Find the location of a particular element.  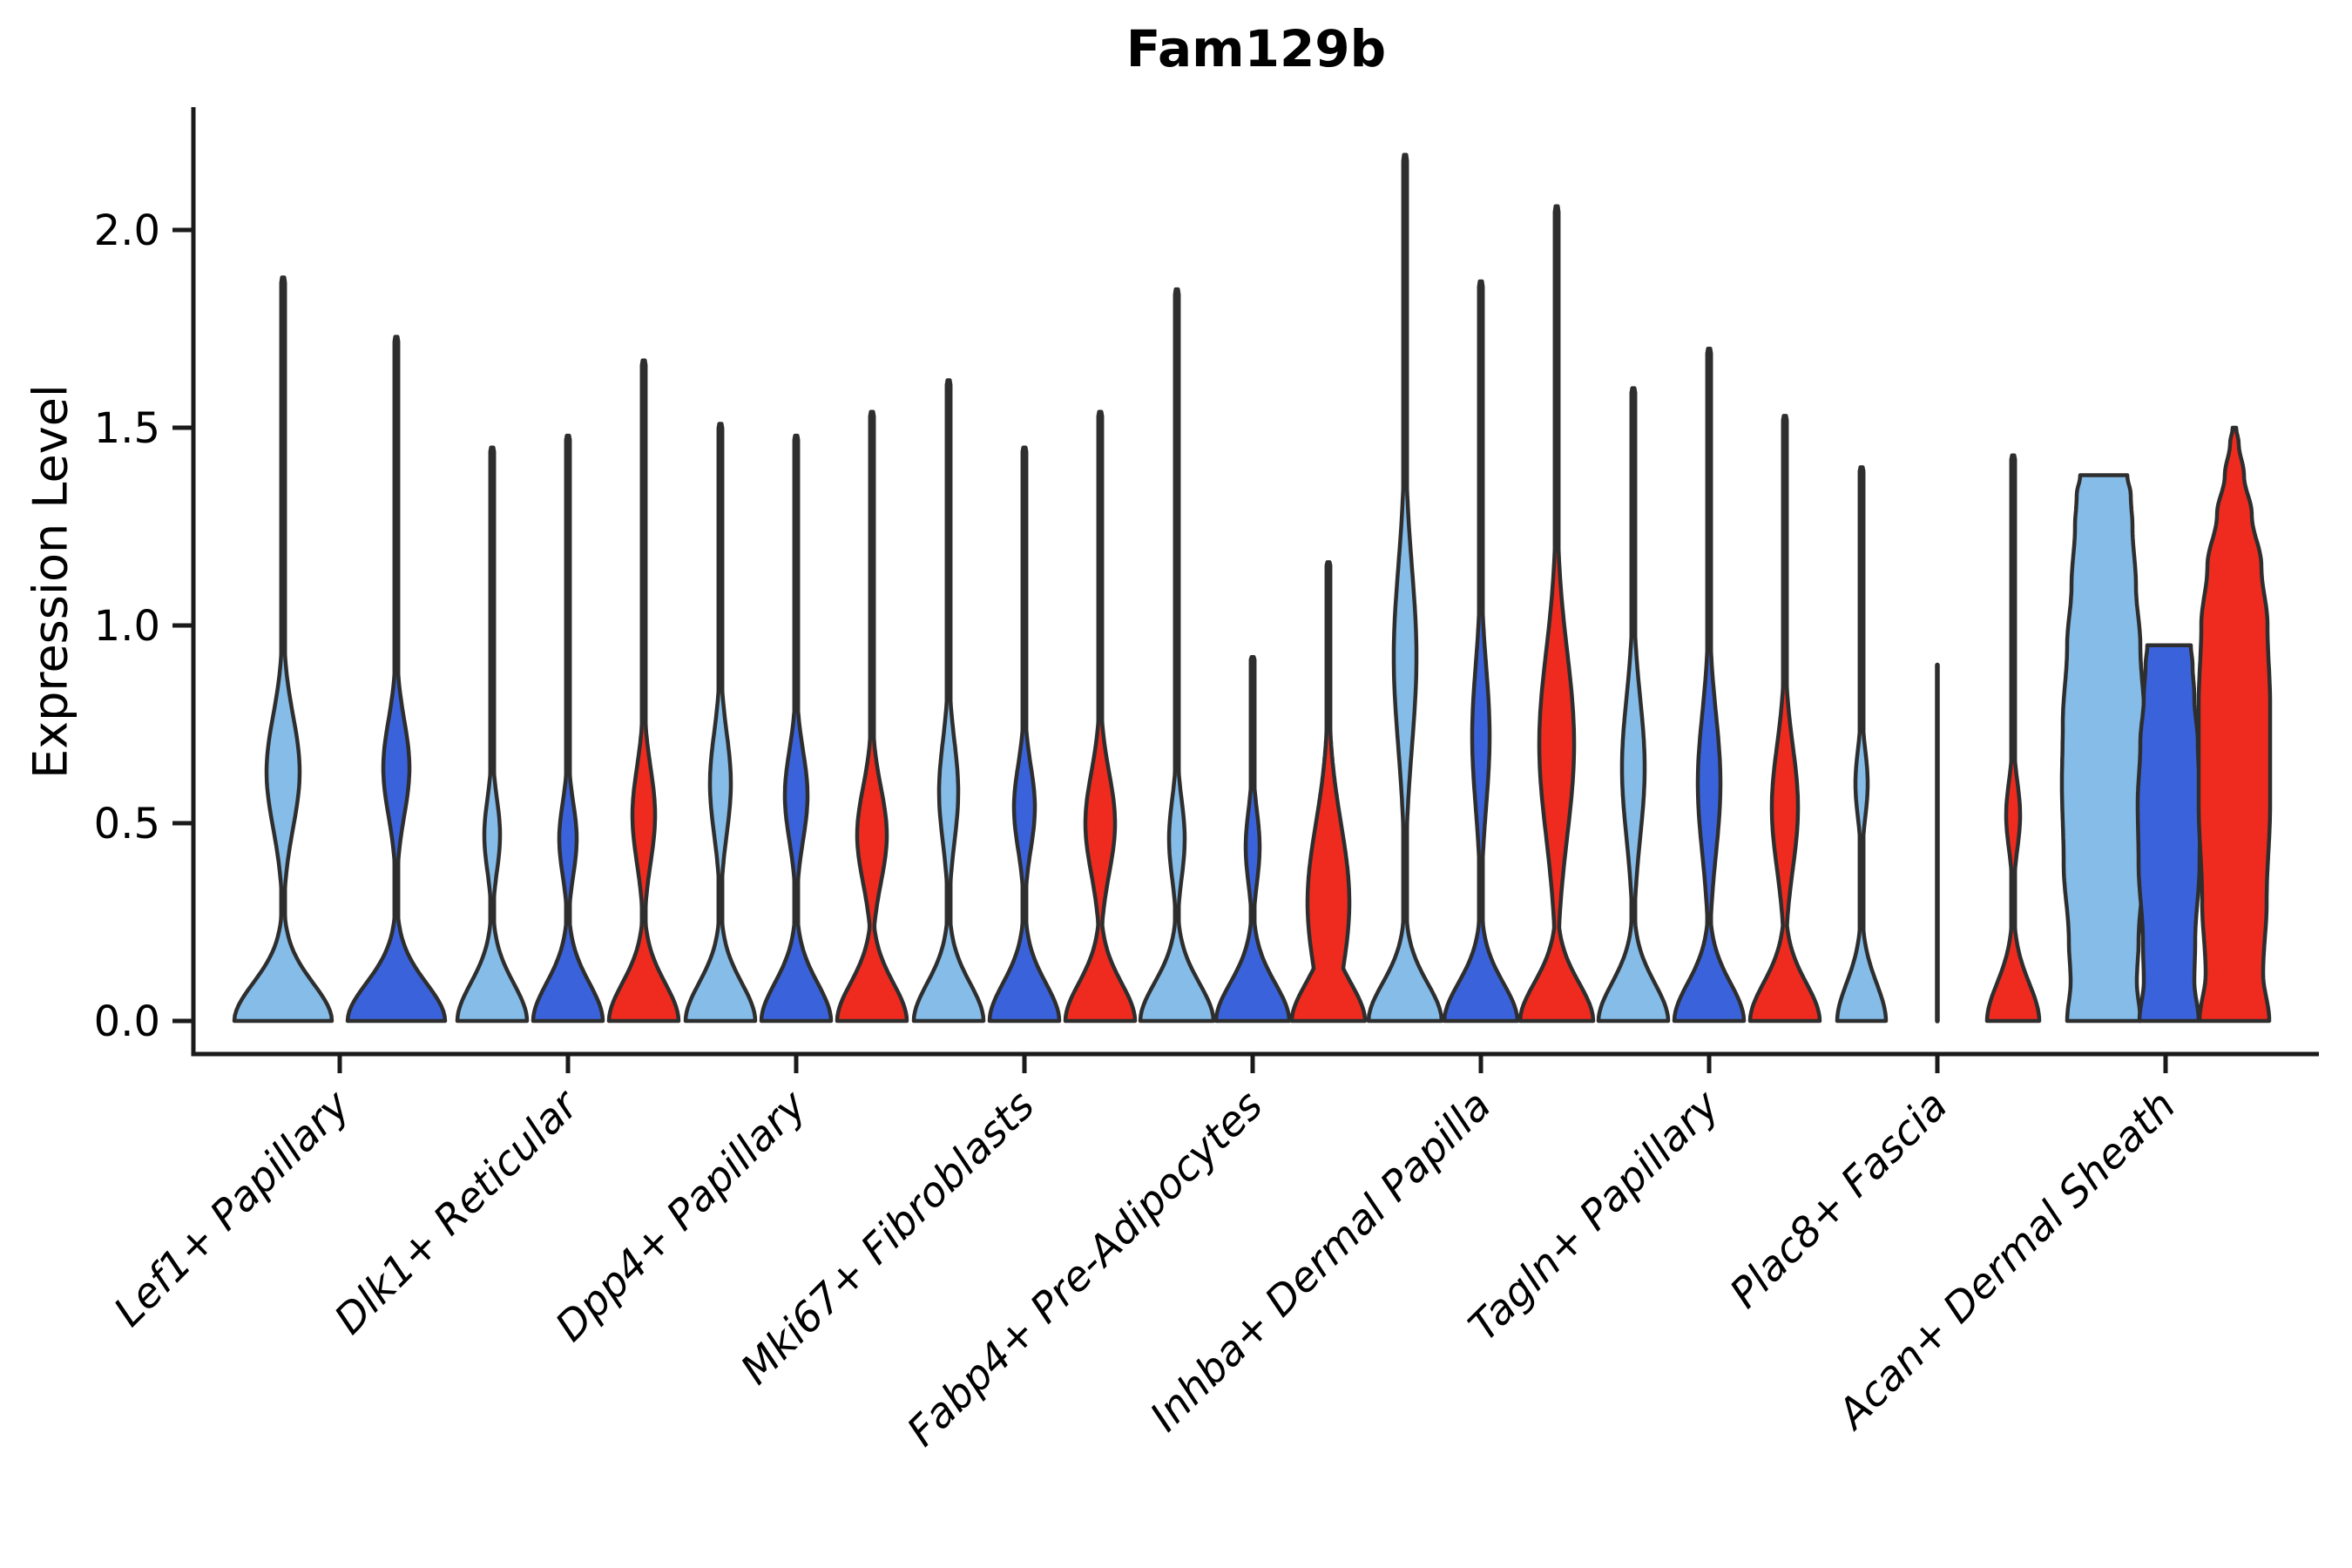

violin-acan-dermal-sheath-light-blue is located at coordinates (2103, 748).